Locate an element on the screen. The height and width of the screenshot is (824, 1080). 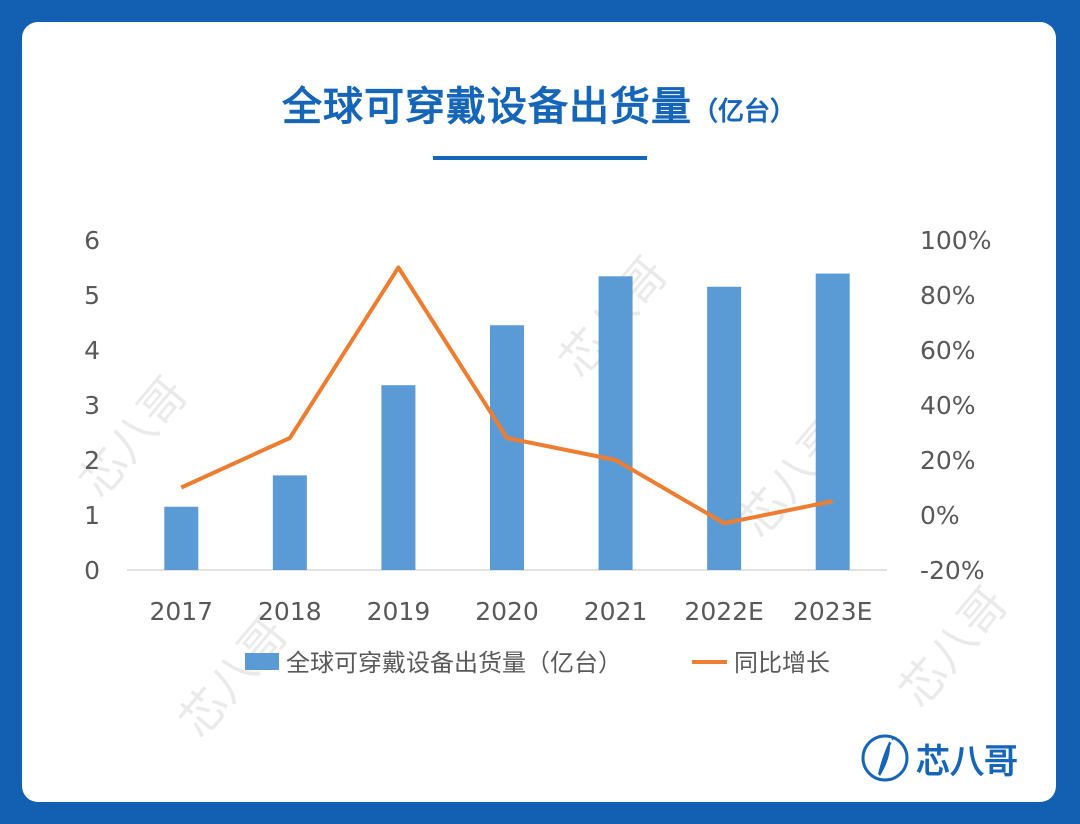
y-right-tick-label: -20% is located at coordinates (952, 570).